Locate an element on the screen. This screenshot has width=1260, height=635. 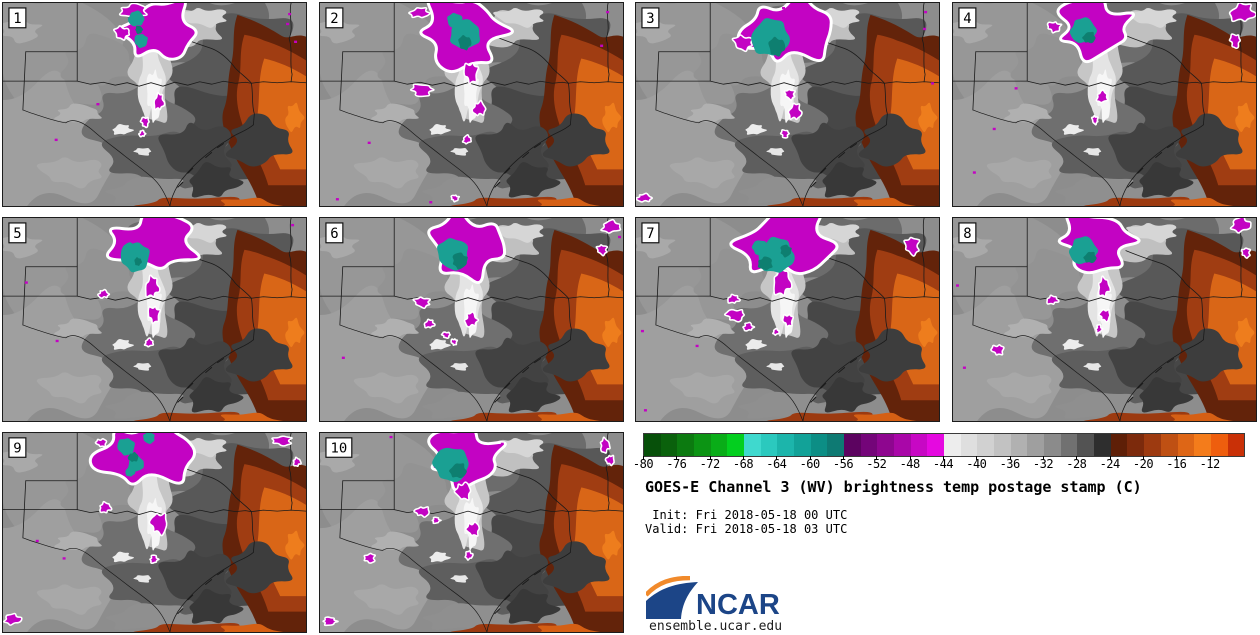
ncar-logo-swoosh is located at coordinates (672, 600).